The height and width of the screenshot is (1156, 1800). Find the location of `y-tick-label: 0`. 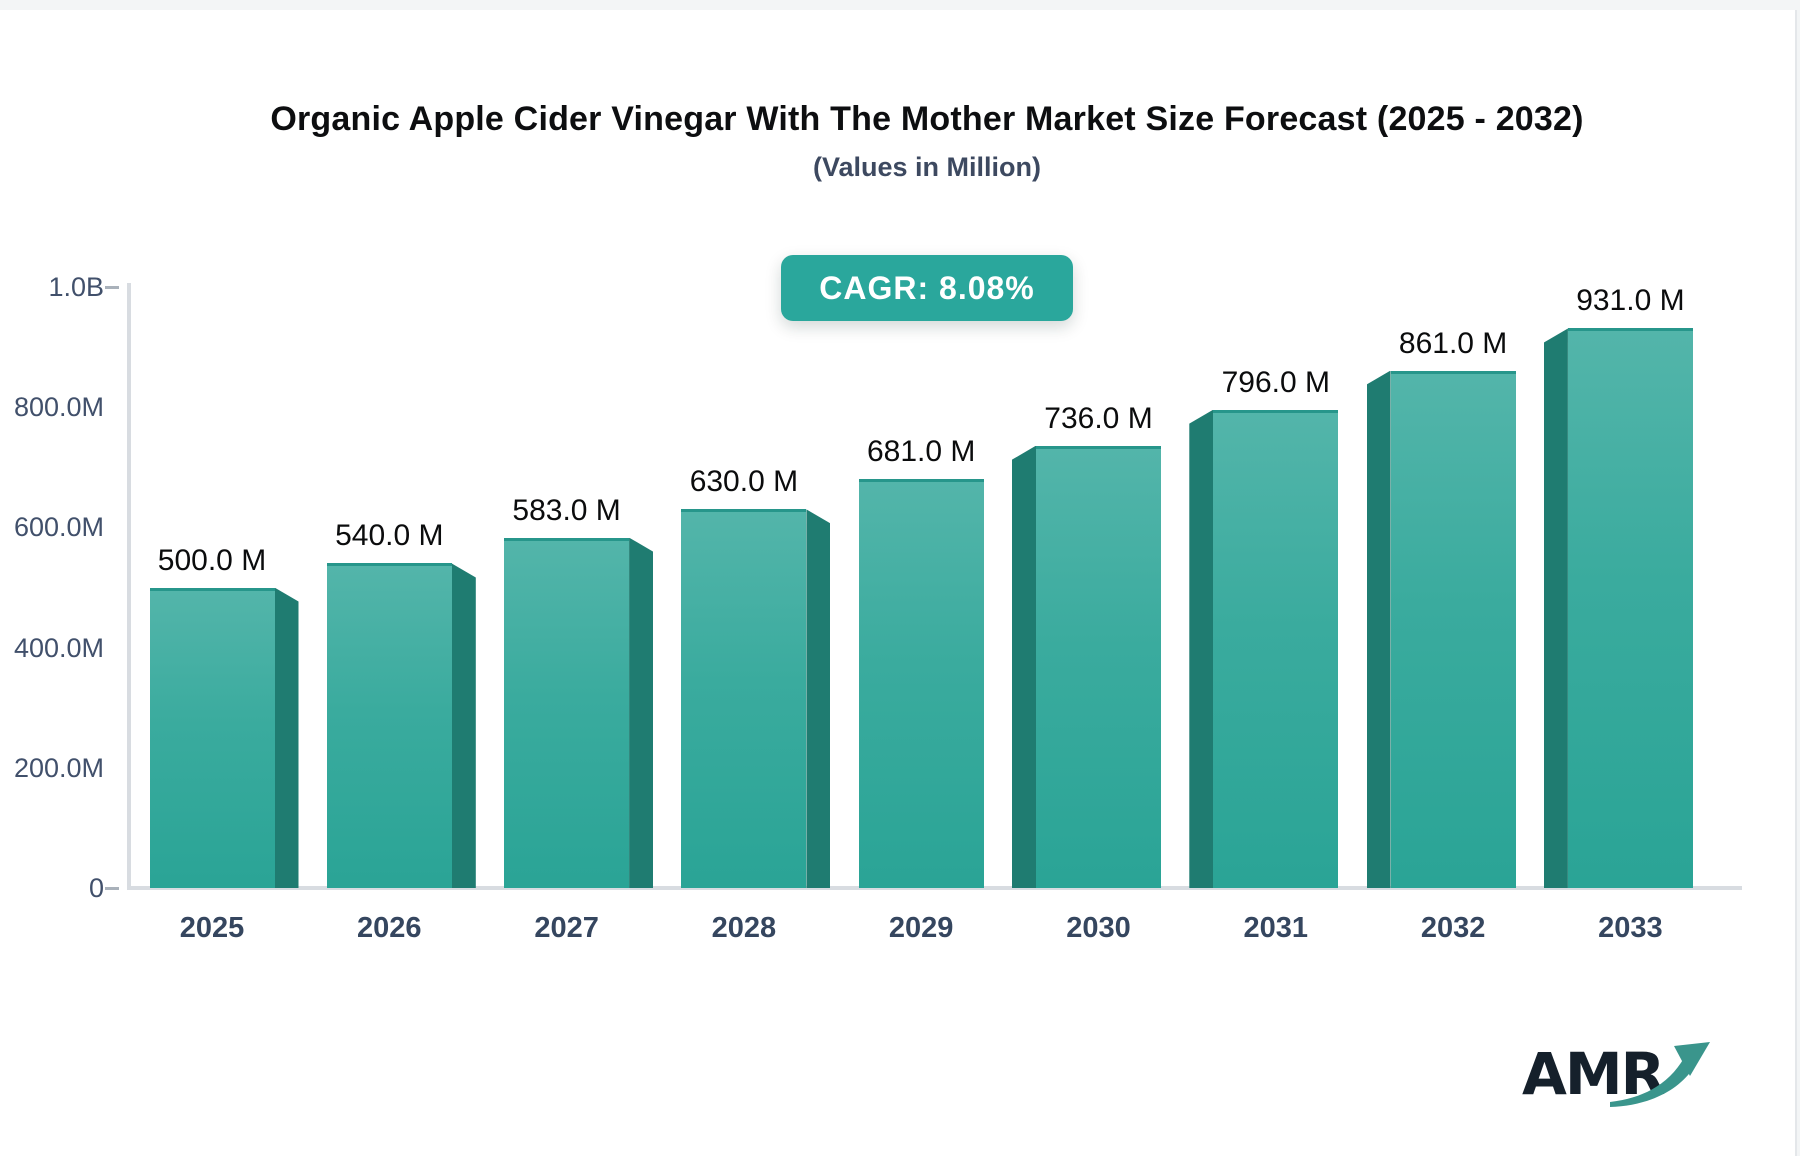

y-tick-label: 0 is located at coordinates (96, 888).